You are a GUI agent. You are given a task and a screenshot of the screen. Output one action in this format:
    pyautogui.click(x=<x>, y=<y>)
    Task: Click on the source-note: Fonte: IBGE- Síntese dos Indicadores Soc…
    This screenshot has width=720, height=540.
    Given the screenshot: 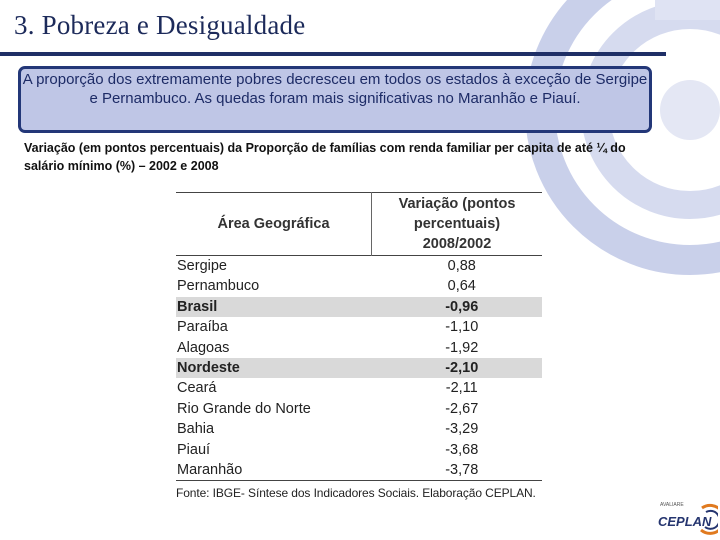 What is the action you would take?
    pyautogui.click(x=356, y=493)
    